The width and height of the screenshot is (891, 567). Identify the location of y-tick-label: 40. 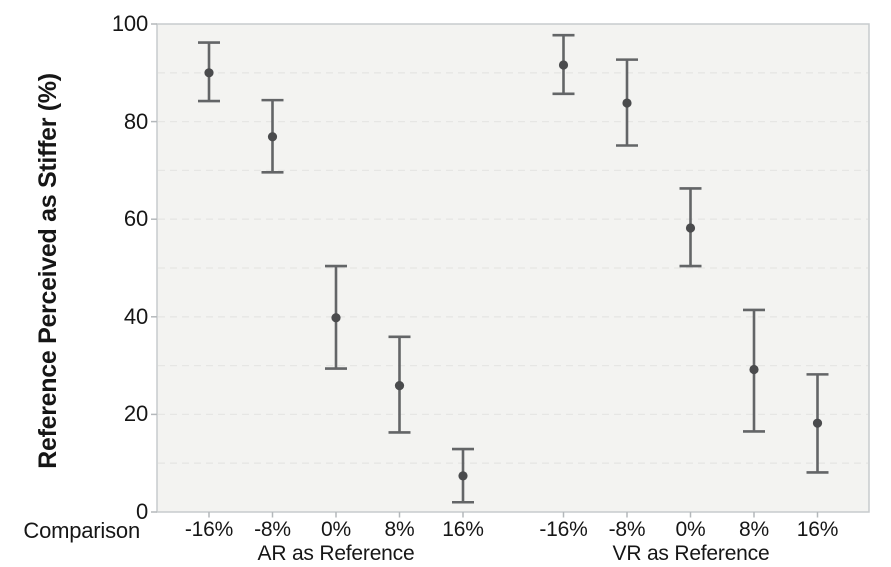
(135, 316).